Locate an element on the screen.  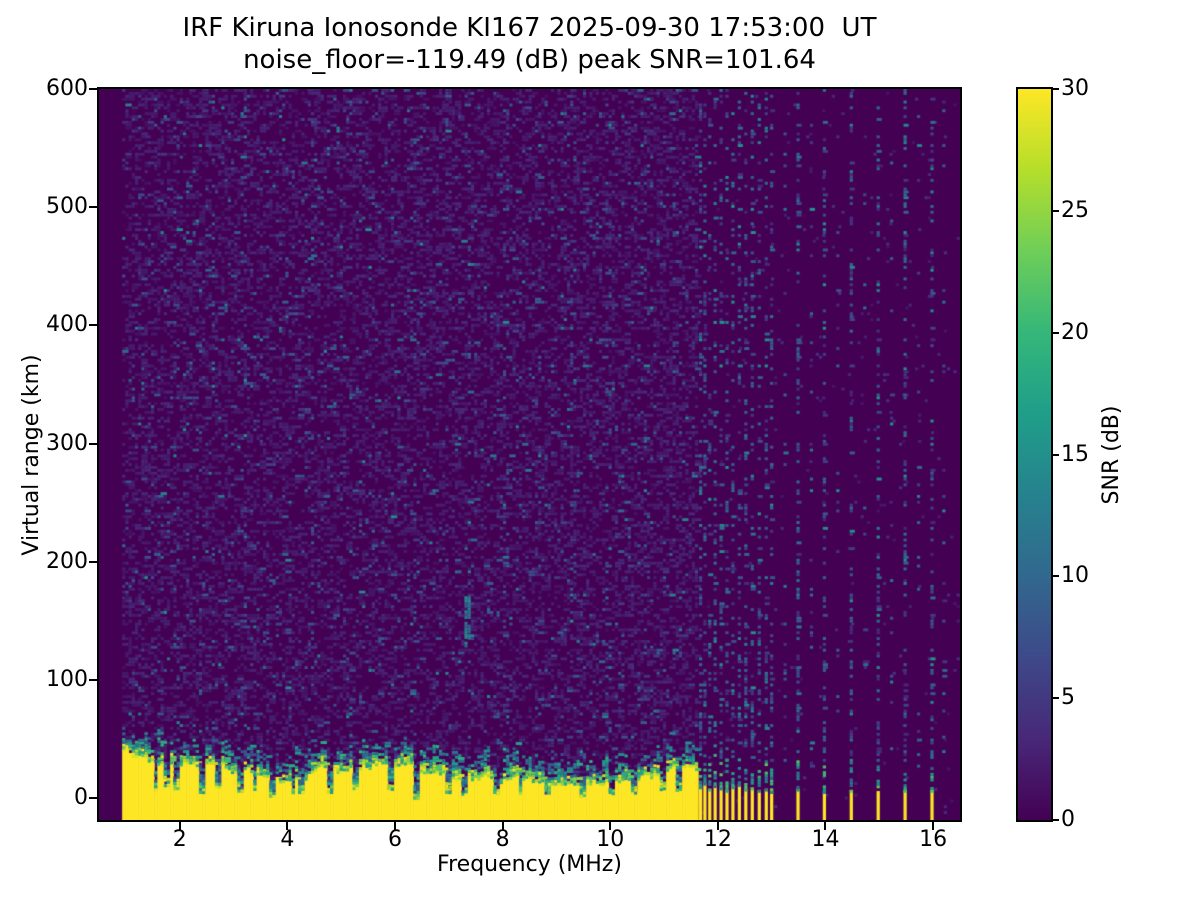
colorbar is located at coordinates (1034, 454).